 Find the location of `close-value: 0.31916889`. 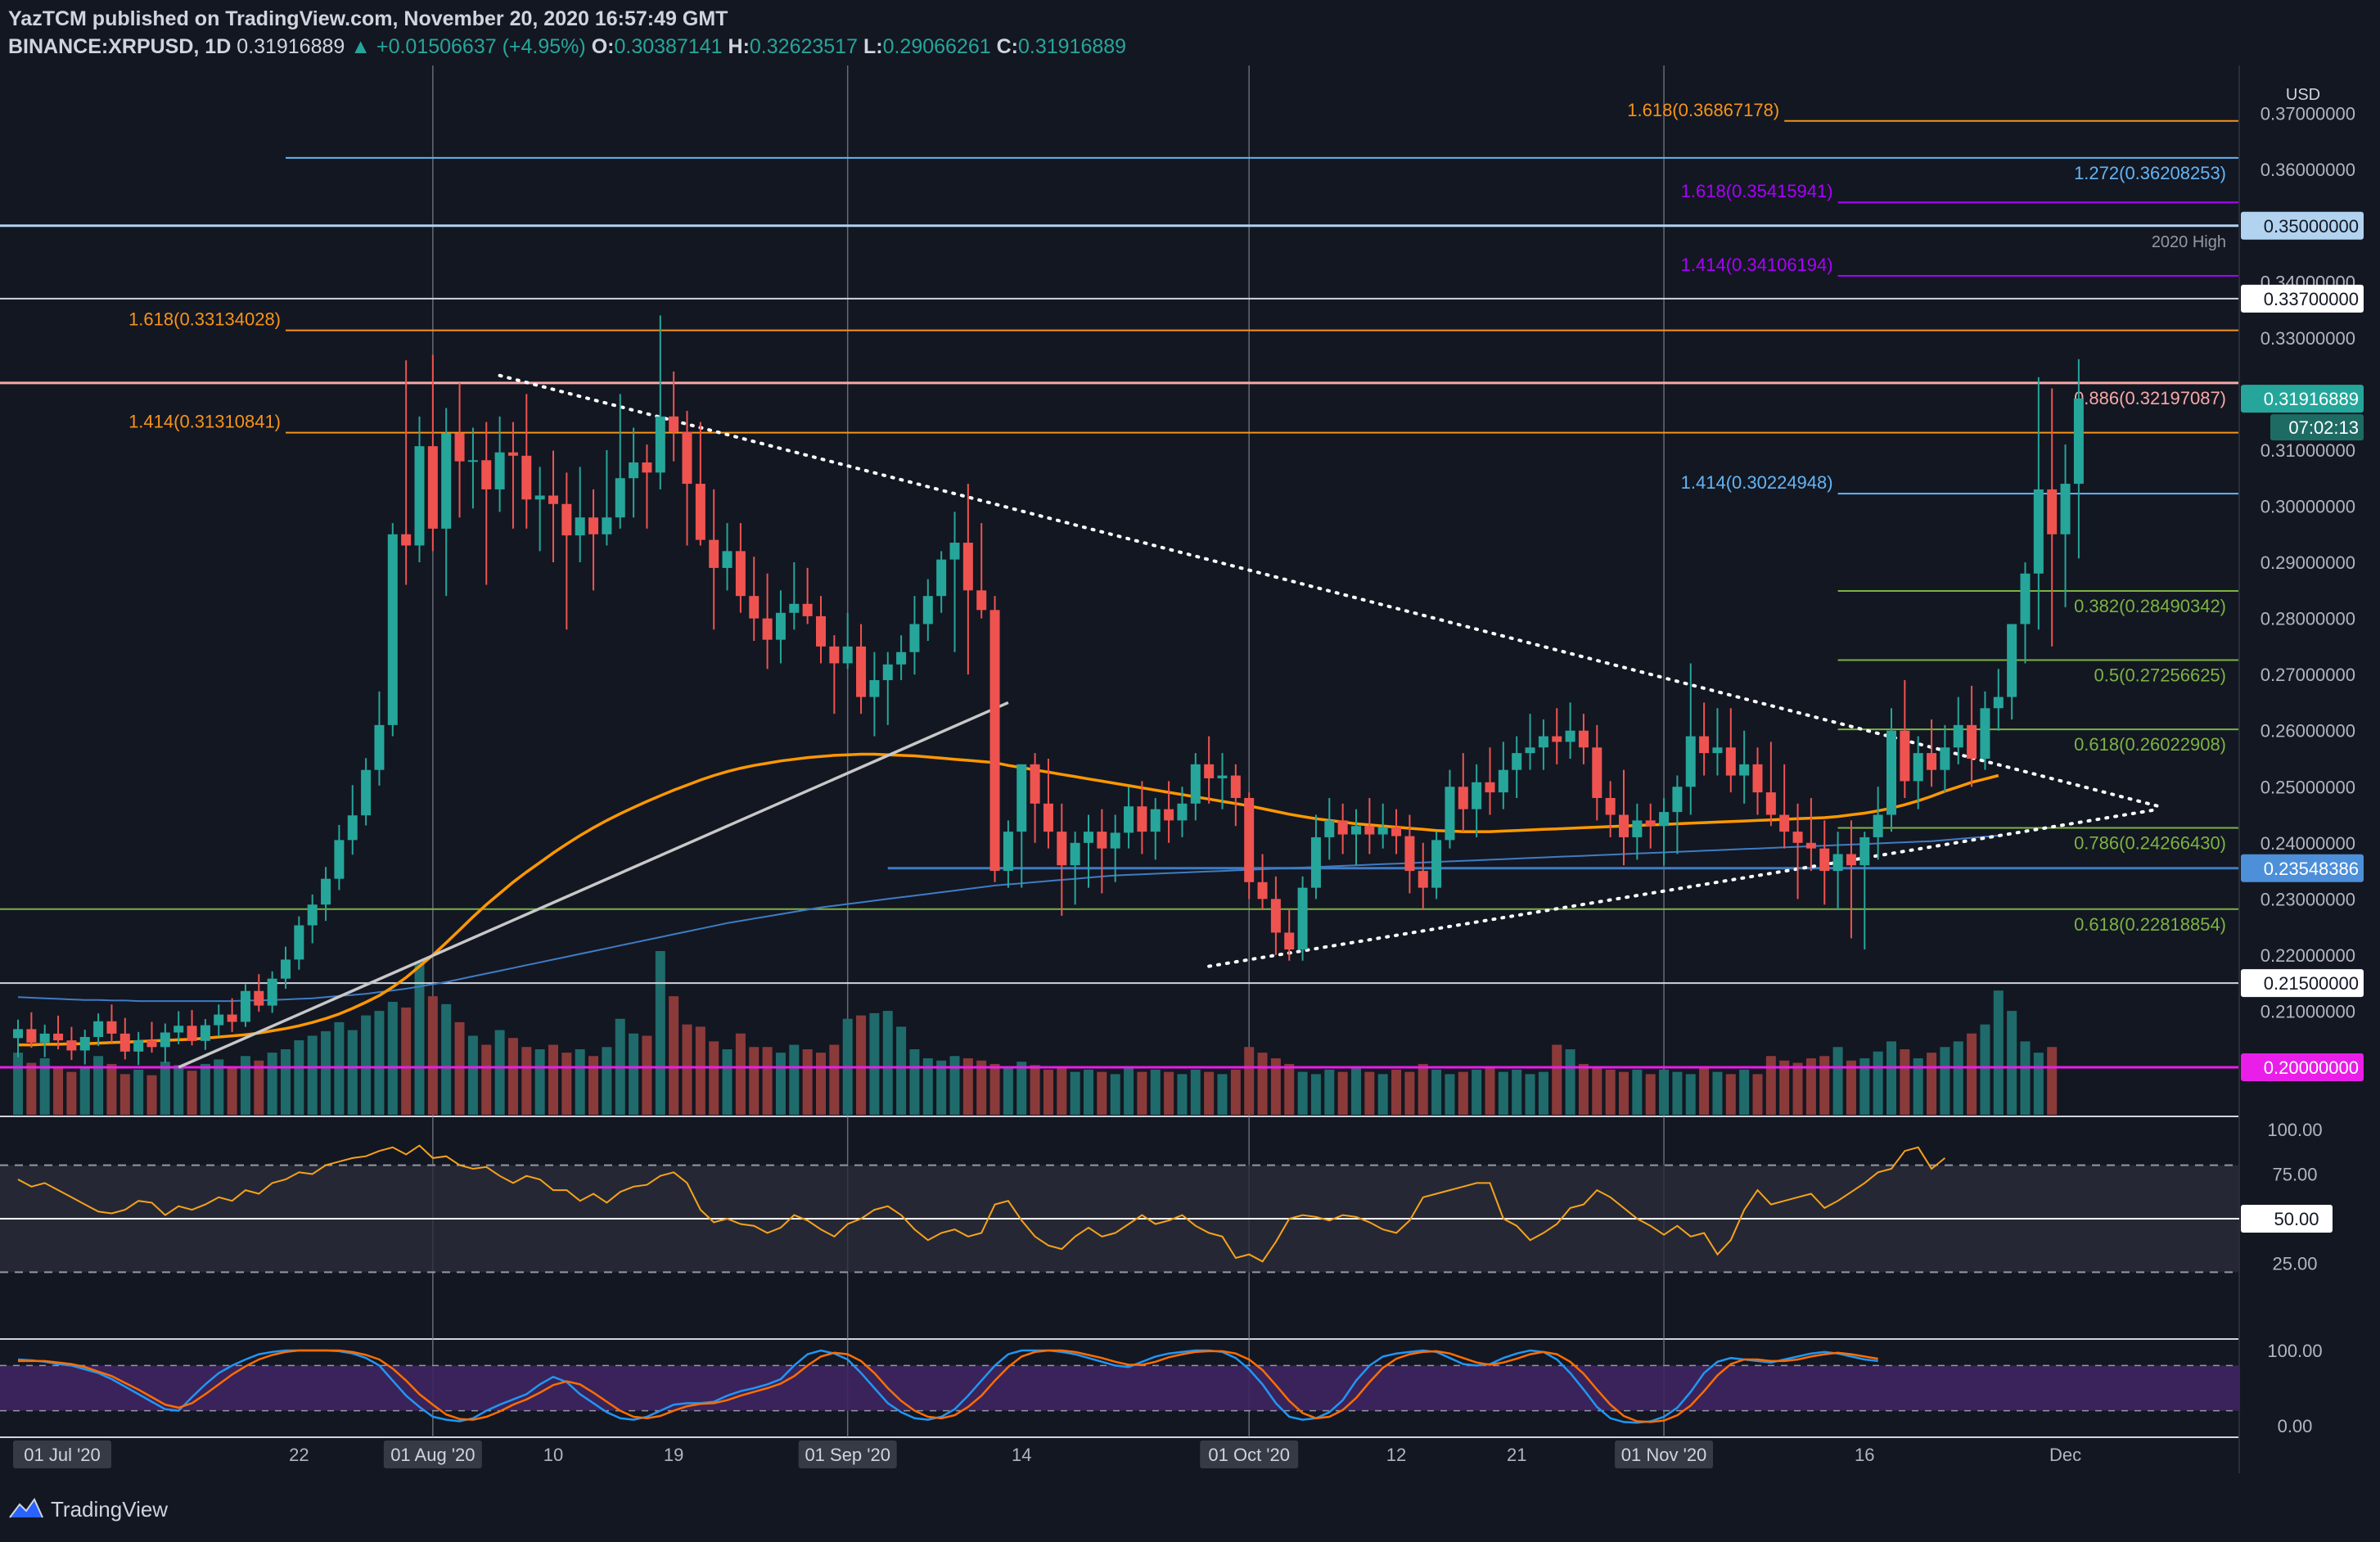

close-value: 0.31916889 is located at coordinates (1072, 47).